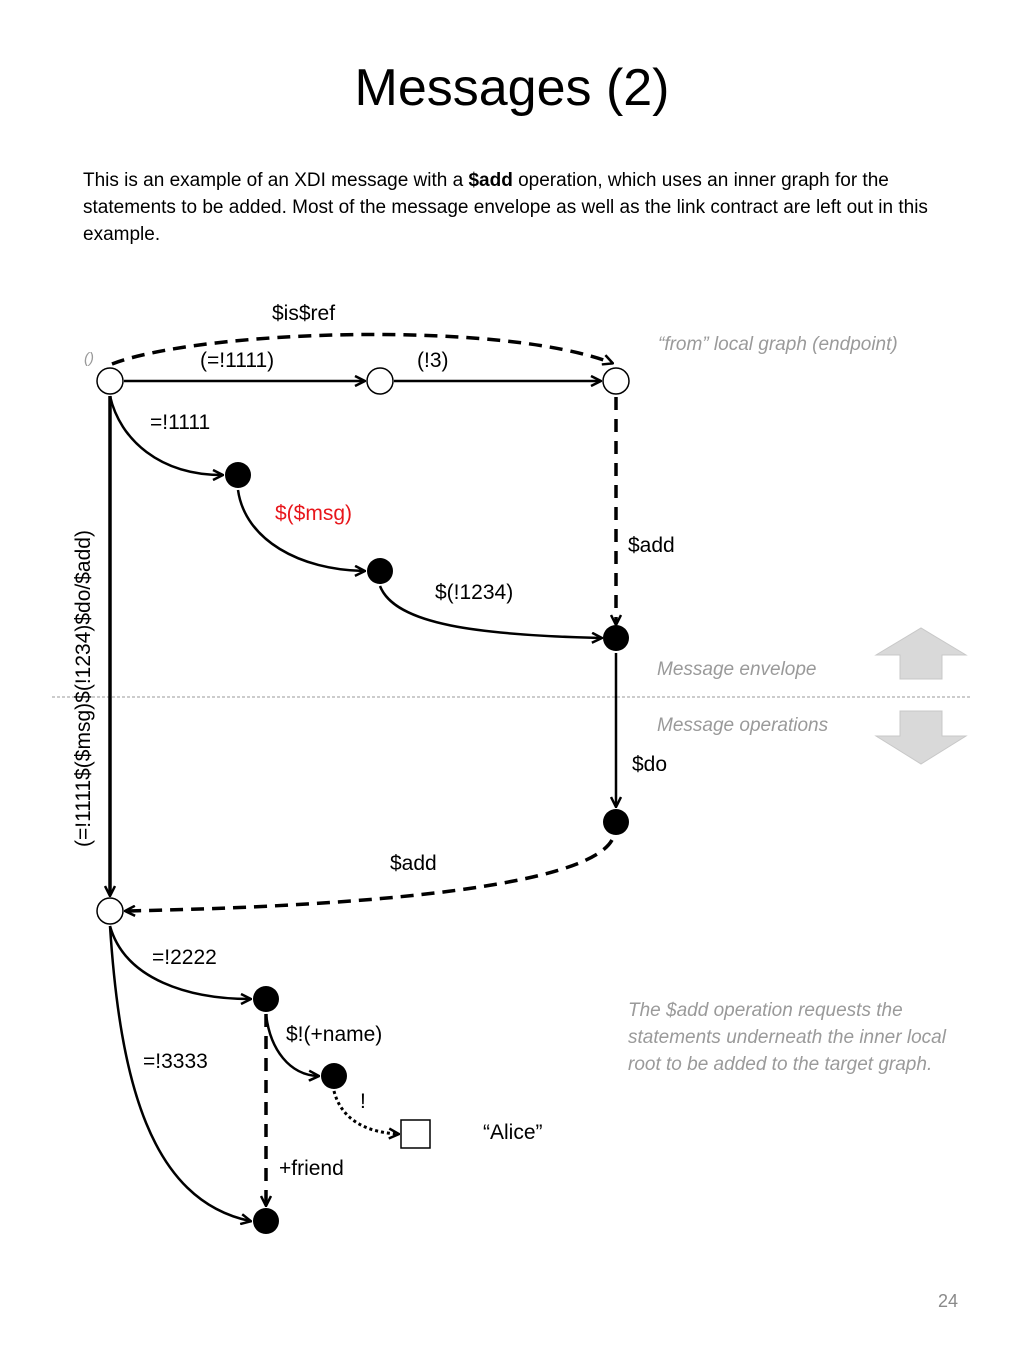 This screenshot has height=1365, width=1024. What do you see at coordinates (413, 863) in the screenshot?
I see `label-arc-add-back: $add` at bounding box center [413, 863].